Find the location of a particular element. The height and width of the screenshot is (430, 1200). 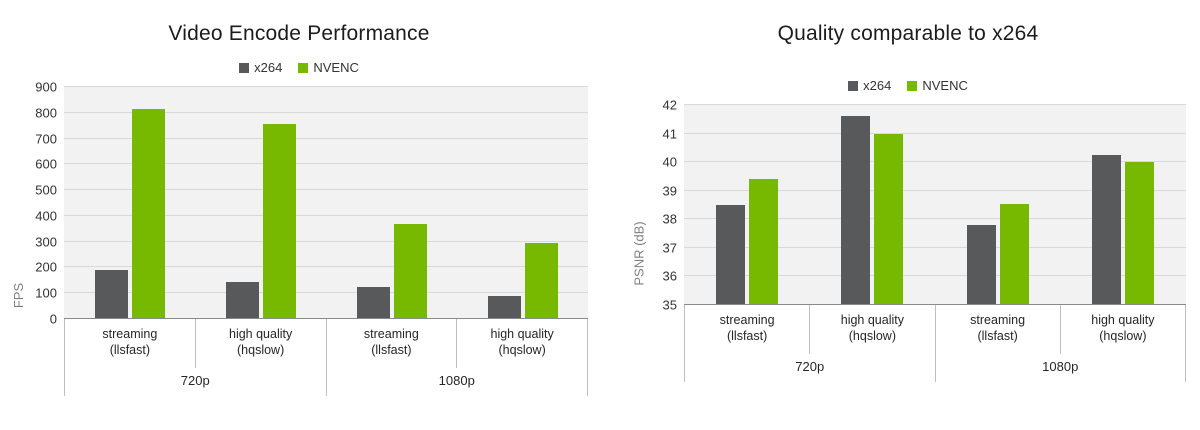

y-axis-title: PSNR (dB) is located at coordinates (639, 205).